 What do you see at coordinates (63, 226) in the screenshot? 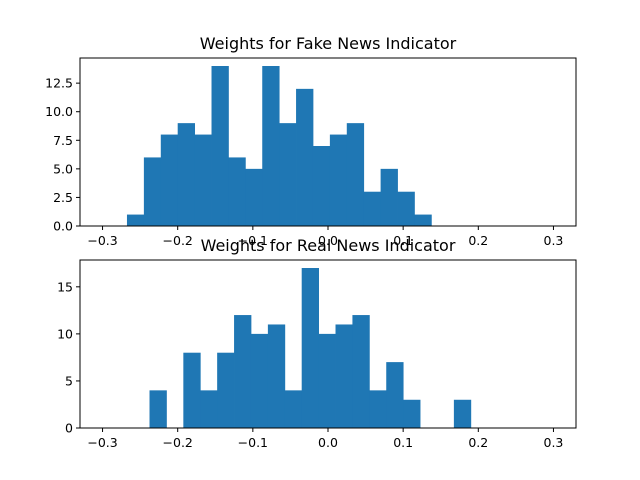
I see `y-tick-label: 0.0` at bounding box center [63, 226].